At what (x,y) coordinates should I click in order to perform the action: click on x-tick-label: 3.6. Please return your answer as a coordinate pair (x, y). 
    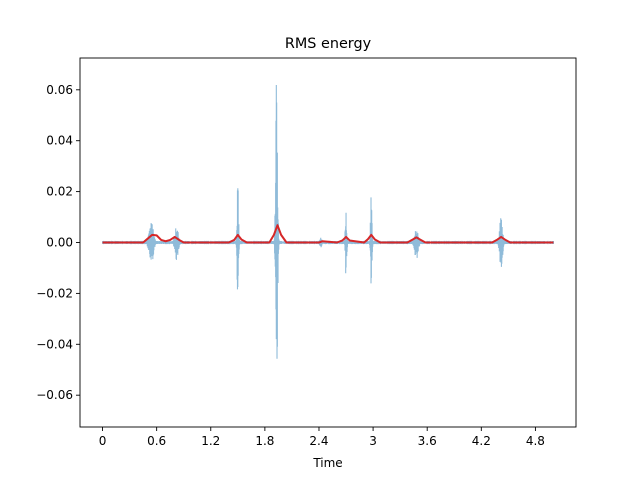
    Looking at the image, I should click on (427, 441).